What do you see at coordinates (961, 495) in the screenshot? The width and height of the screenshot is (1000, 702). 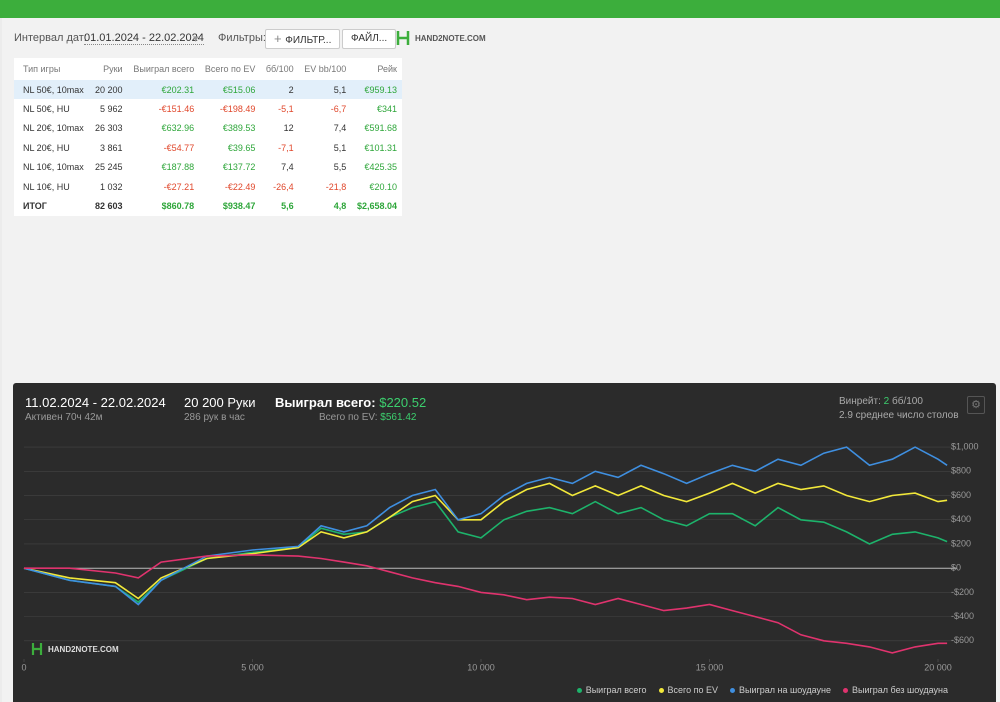 I see `y-tick-label: $600` at bounding box center [961, 495].